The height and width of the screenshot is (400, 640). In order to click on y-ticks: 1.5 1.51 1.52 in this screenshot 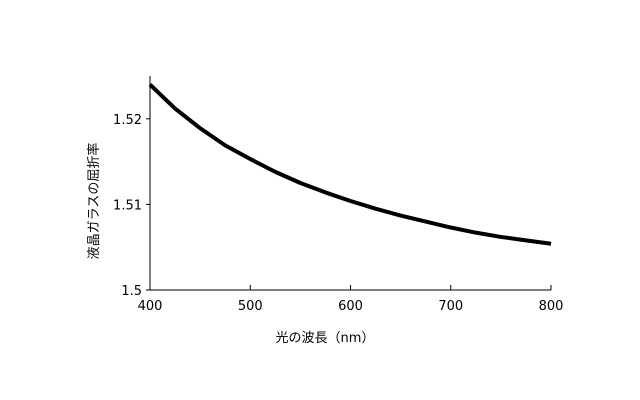, I will do `click(131, 206)`.